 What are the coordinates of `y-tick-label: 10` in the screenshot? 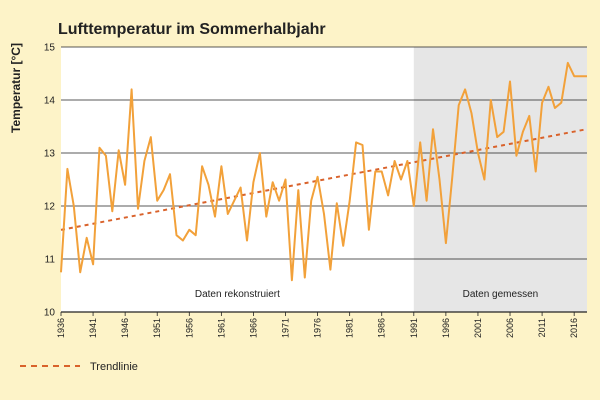 It's located at (50, 313).